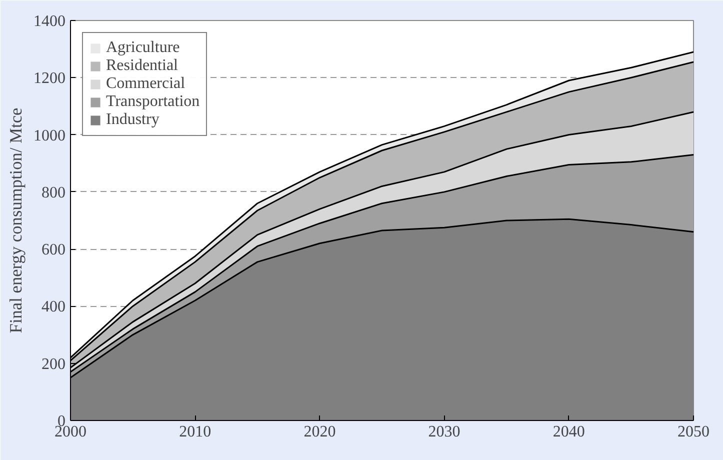 The width and height of the screenshot is (723, 460). What do you see at coordinates (50, 135) in the screenshot?
I see `y-tick-label: 1000` at bounding box center [50, 135].